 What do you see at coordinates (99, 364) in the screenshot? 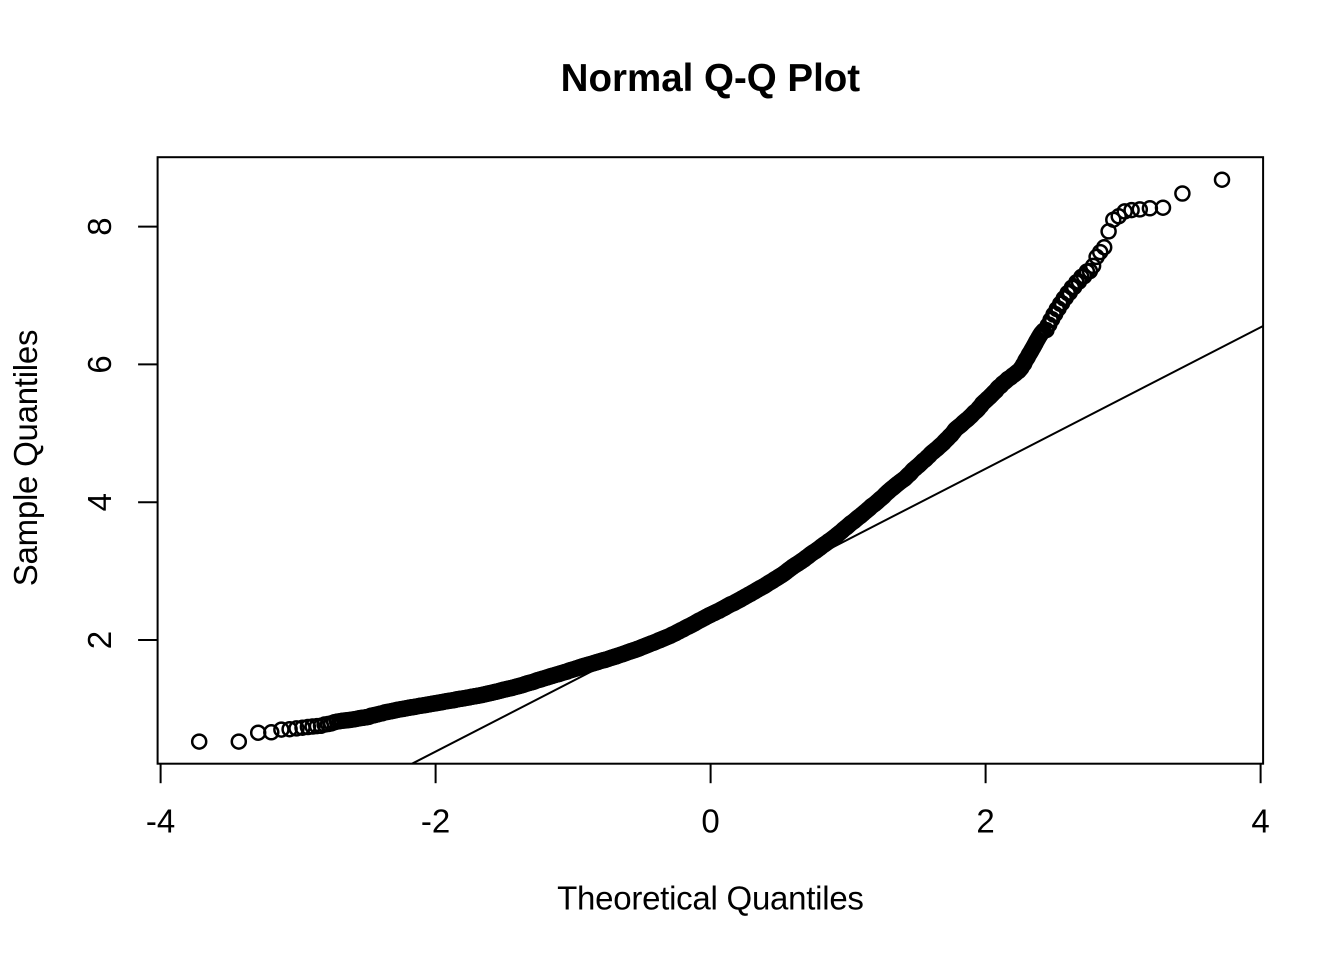
I see `svg-text: 6` at bounding box center [99, 364].